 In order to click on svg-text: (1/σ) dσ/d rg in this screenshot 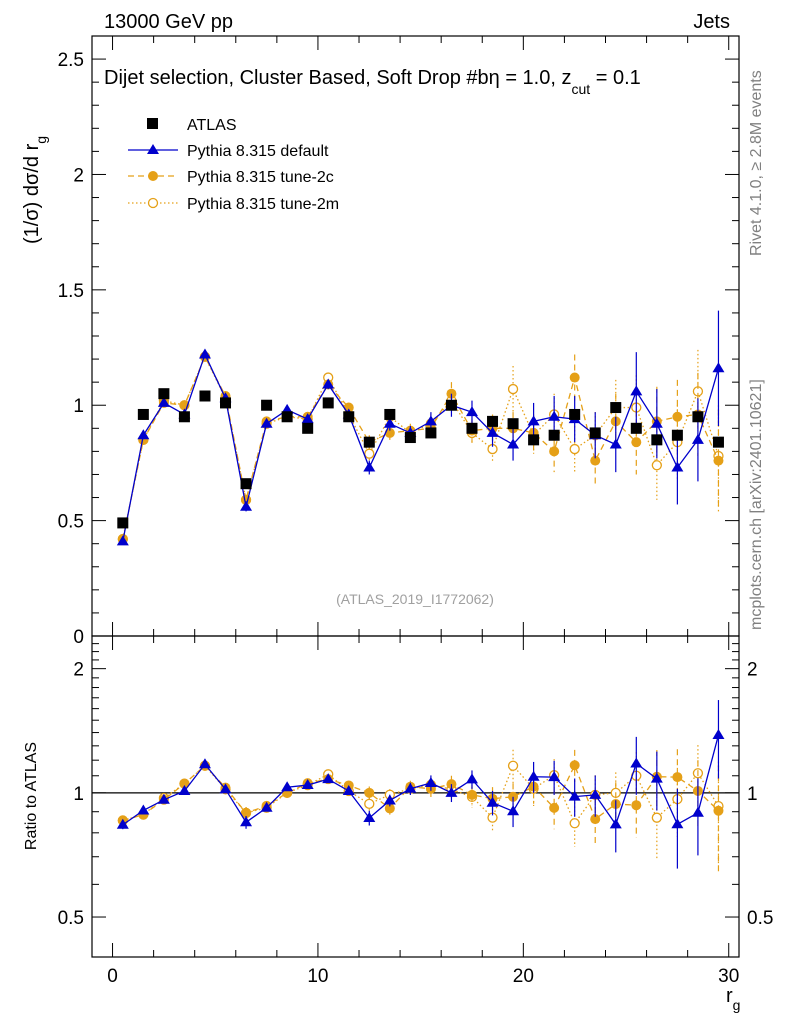, I will do `click(35, 190)`.